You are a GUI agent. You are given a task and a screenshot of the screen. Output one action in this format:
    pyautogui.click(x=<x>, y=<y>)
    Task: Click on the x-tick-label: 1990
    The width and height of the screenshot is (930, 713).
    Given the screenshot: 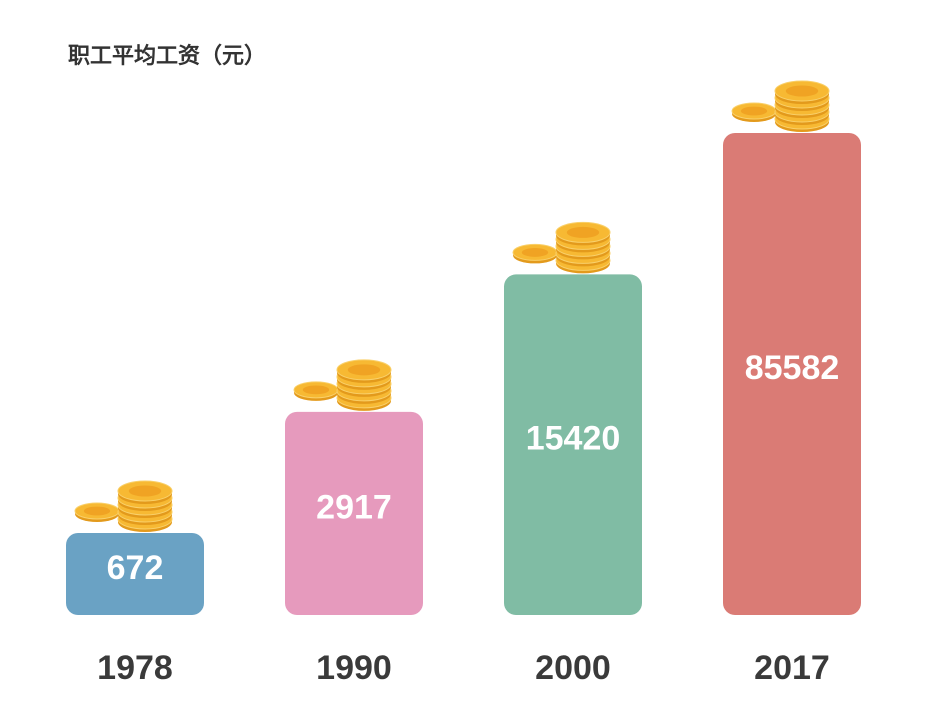 What is the action you would take?
    pyautogui.click(x=354, y=668)
    